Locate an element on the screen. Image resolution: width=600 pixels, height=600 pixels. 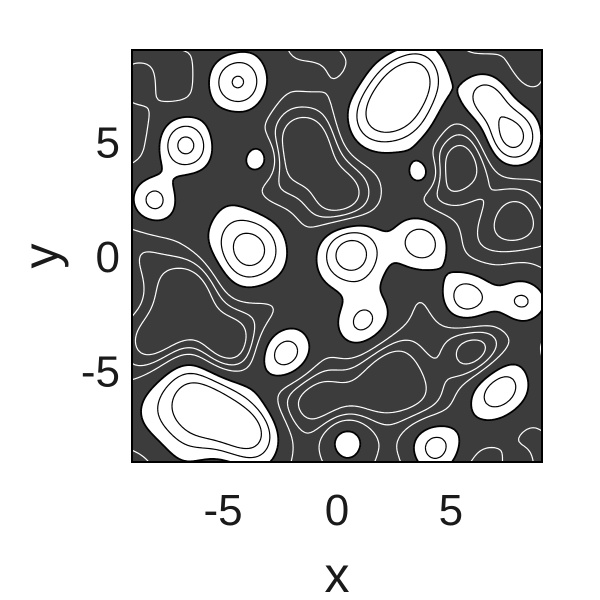
y-tick-label: 0 is located at coordinates (108, 257).